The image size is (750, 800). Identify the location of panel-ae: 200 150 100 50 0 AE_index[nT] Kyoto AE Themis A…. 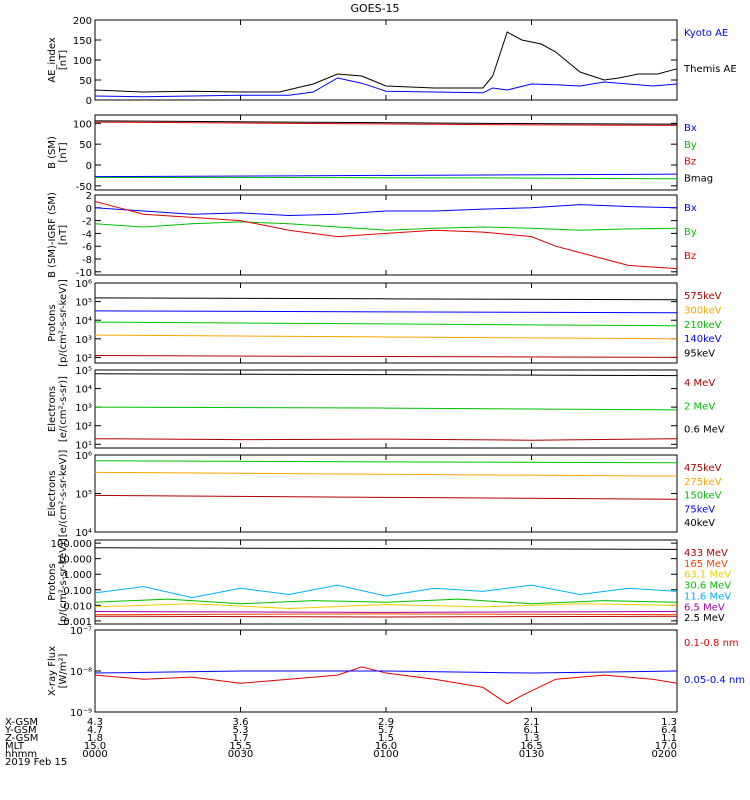
(392, 61).